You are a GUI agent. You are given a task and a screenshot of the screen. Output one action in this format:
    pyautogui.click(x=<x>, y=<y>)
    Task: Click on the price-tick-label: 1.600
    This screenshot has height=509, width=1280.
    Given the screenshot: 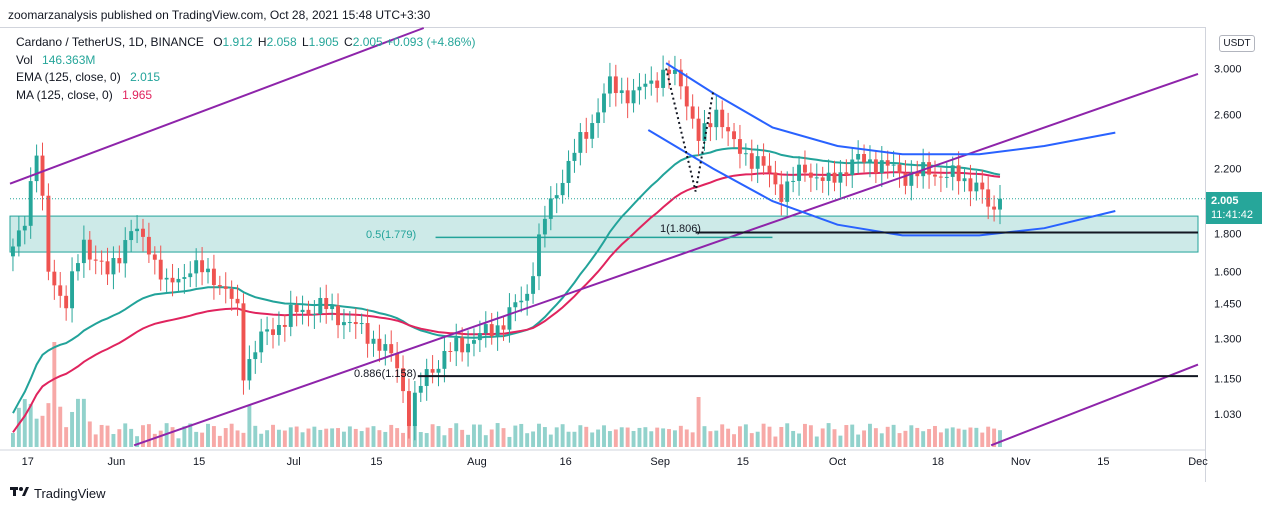 What is the action you would take?
    pyautogui.click(x=1228, y=273)
    